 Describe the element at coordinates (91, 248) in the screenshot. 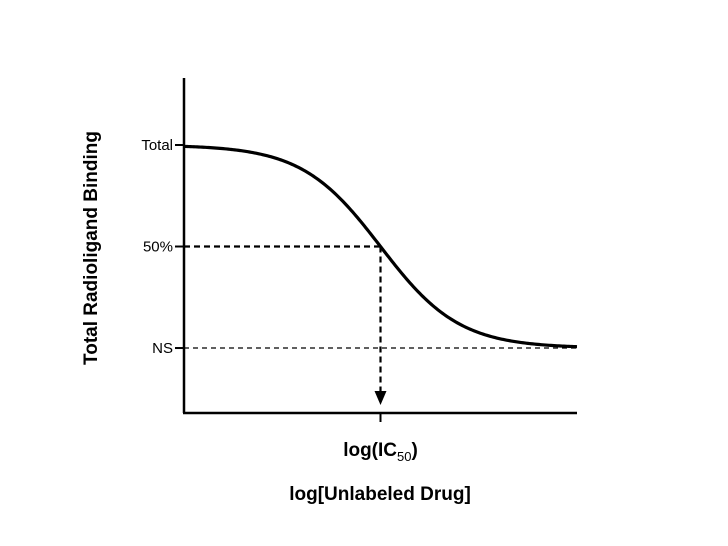

I see `y-axis-title: Total Radioligand Binding` at that location.